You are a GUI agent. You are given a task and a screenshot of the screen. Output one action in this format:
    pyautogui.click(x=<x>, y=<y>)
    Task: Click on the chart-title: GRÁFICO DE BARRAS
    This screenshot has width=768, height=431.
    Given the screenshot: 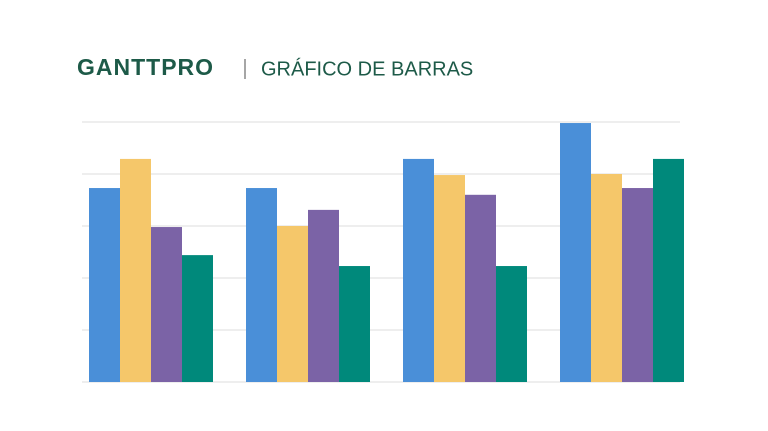 What is the action you would take?
    pyautogui.click(x=367, y=68)
    